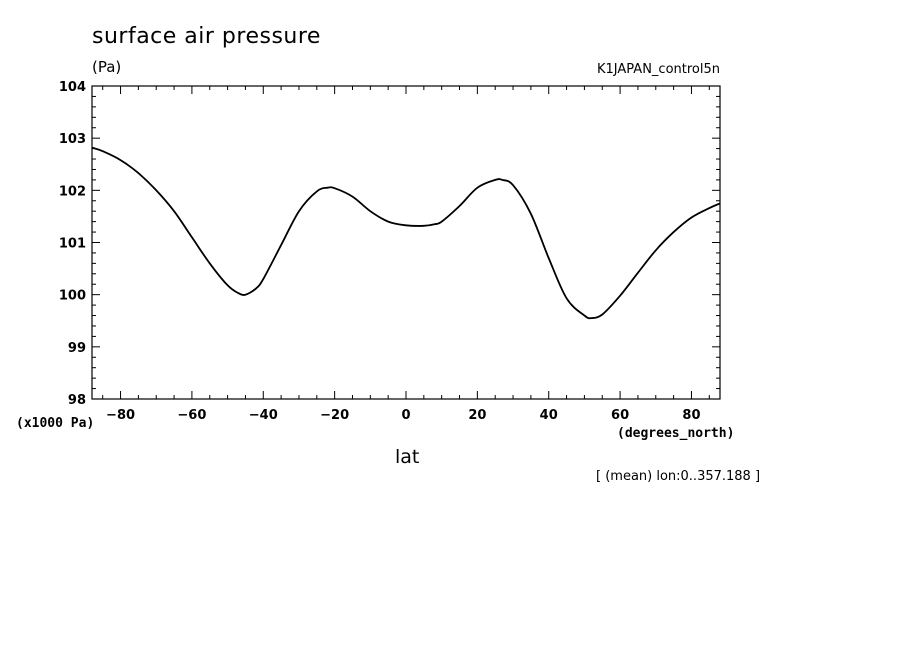  Describe the element at coordinates (72, 191) in the screenshot. I see `y-tick-label: 102` at that location.